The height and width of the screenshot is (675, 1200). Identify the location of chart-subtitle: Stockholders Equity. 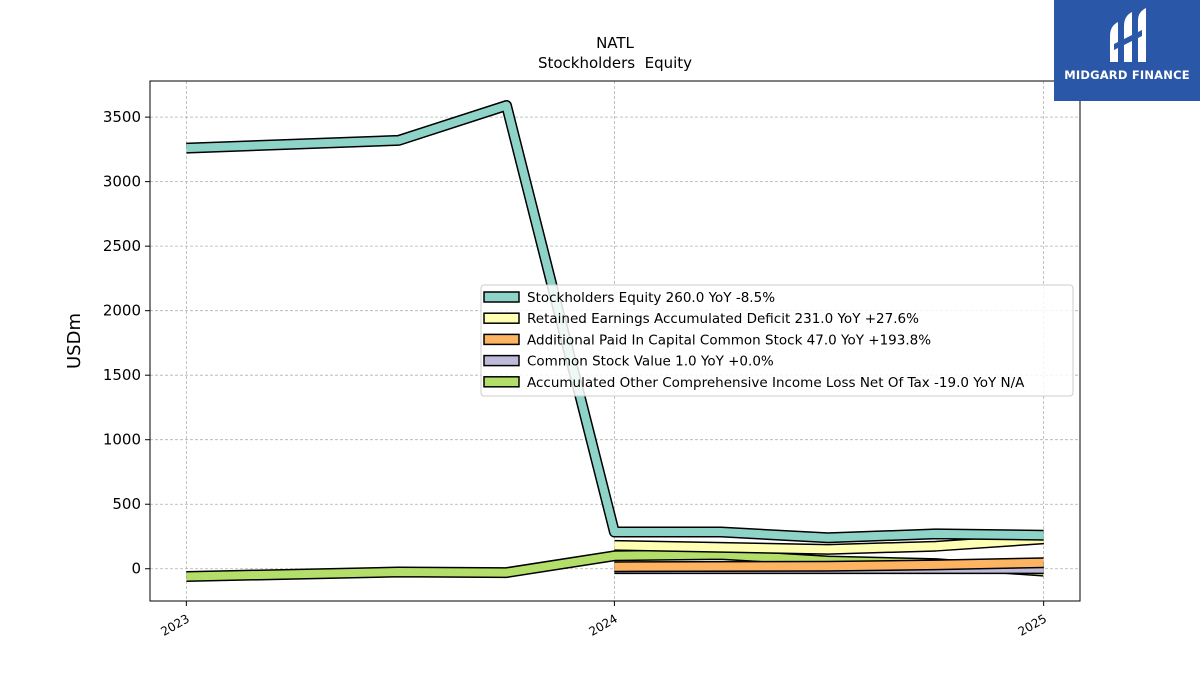
(615, 63).